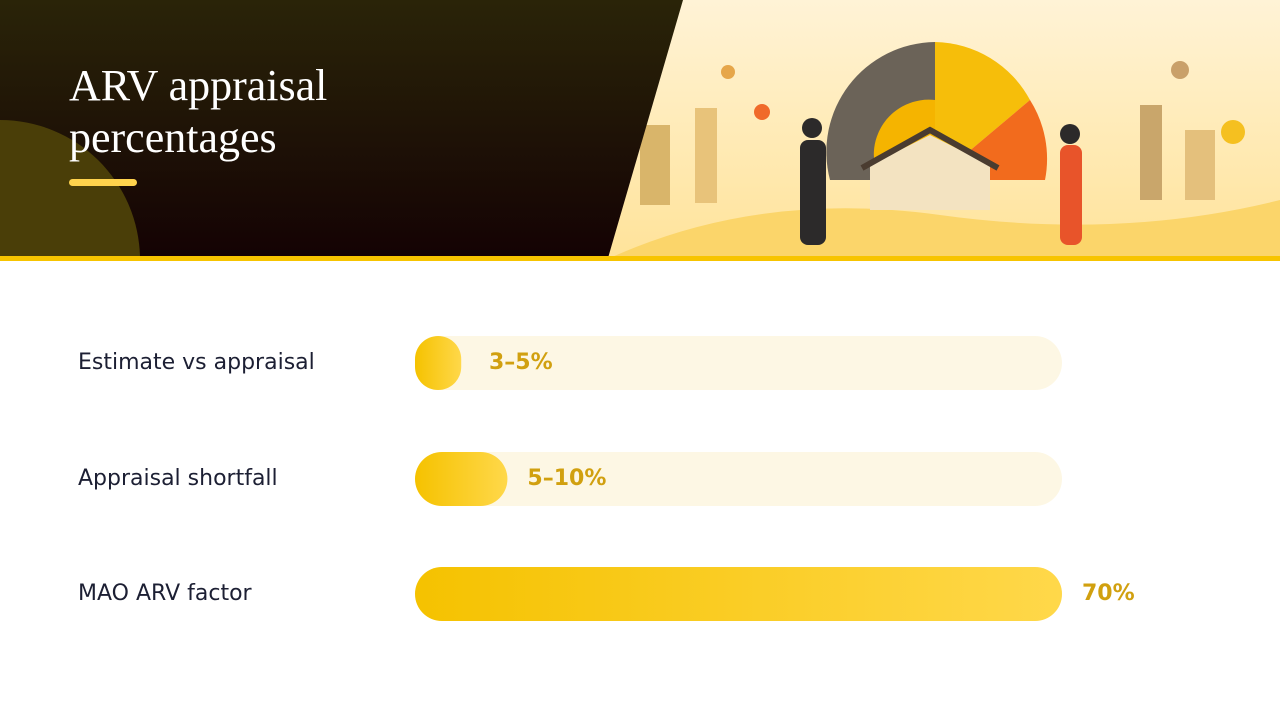 The width and height of the screenshot is (1280, 720). What do you see at coordinates (198, 85) in the screenshot?
I see `title-line: ARV appraisal` at bounding box center [198, 85].